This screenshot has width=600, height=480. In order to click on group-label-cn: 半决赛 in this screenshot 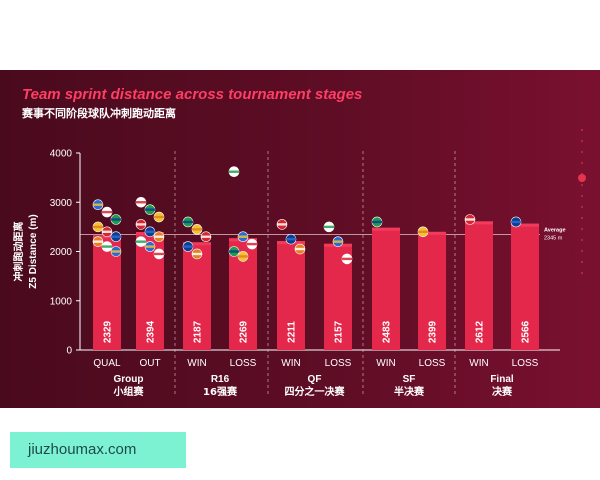, I will do `click(409, 391)`.